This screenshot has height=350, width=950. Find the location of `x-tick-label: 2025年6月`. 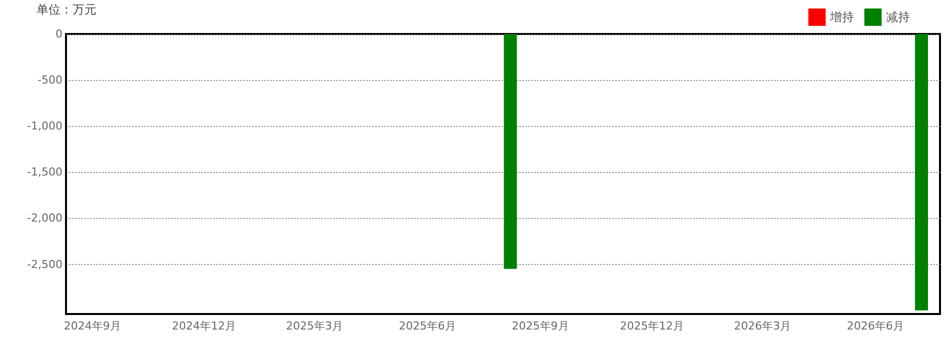

x-tick-label: 2025年6月 is located at coordinates (427, 326).